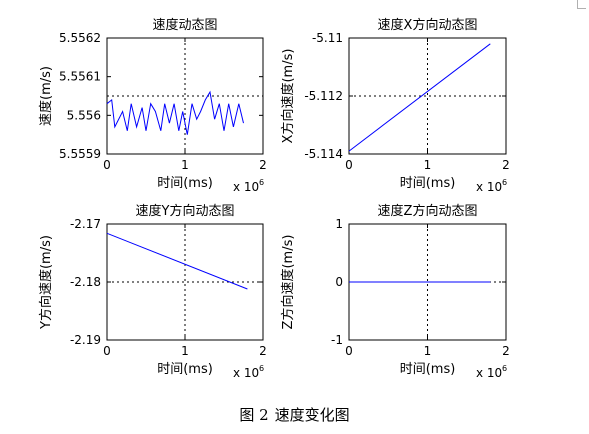 The image size is (589, 434). I want to click on caption-number: 图 2, so click(254, 415).